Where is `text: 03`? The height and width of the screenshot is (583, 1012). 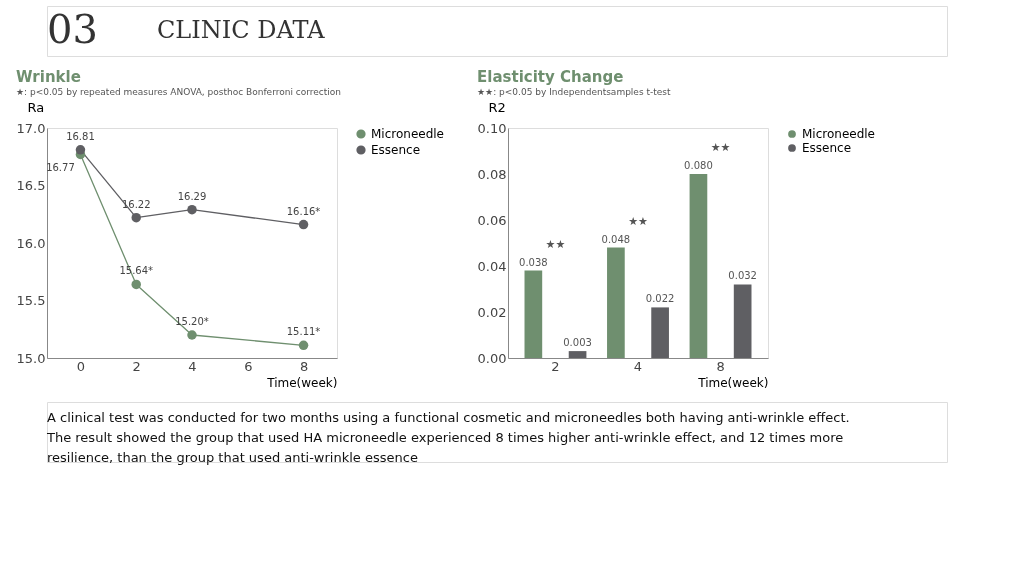
text: 03 is located at coordinates (72, 29).